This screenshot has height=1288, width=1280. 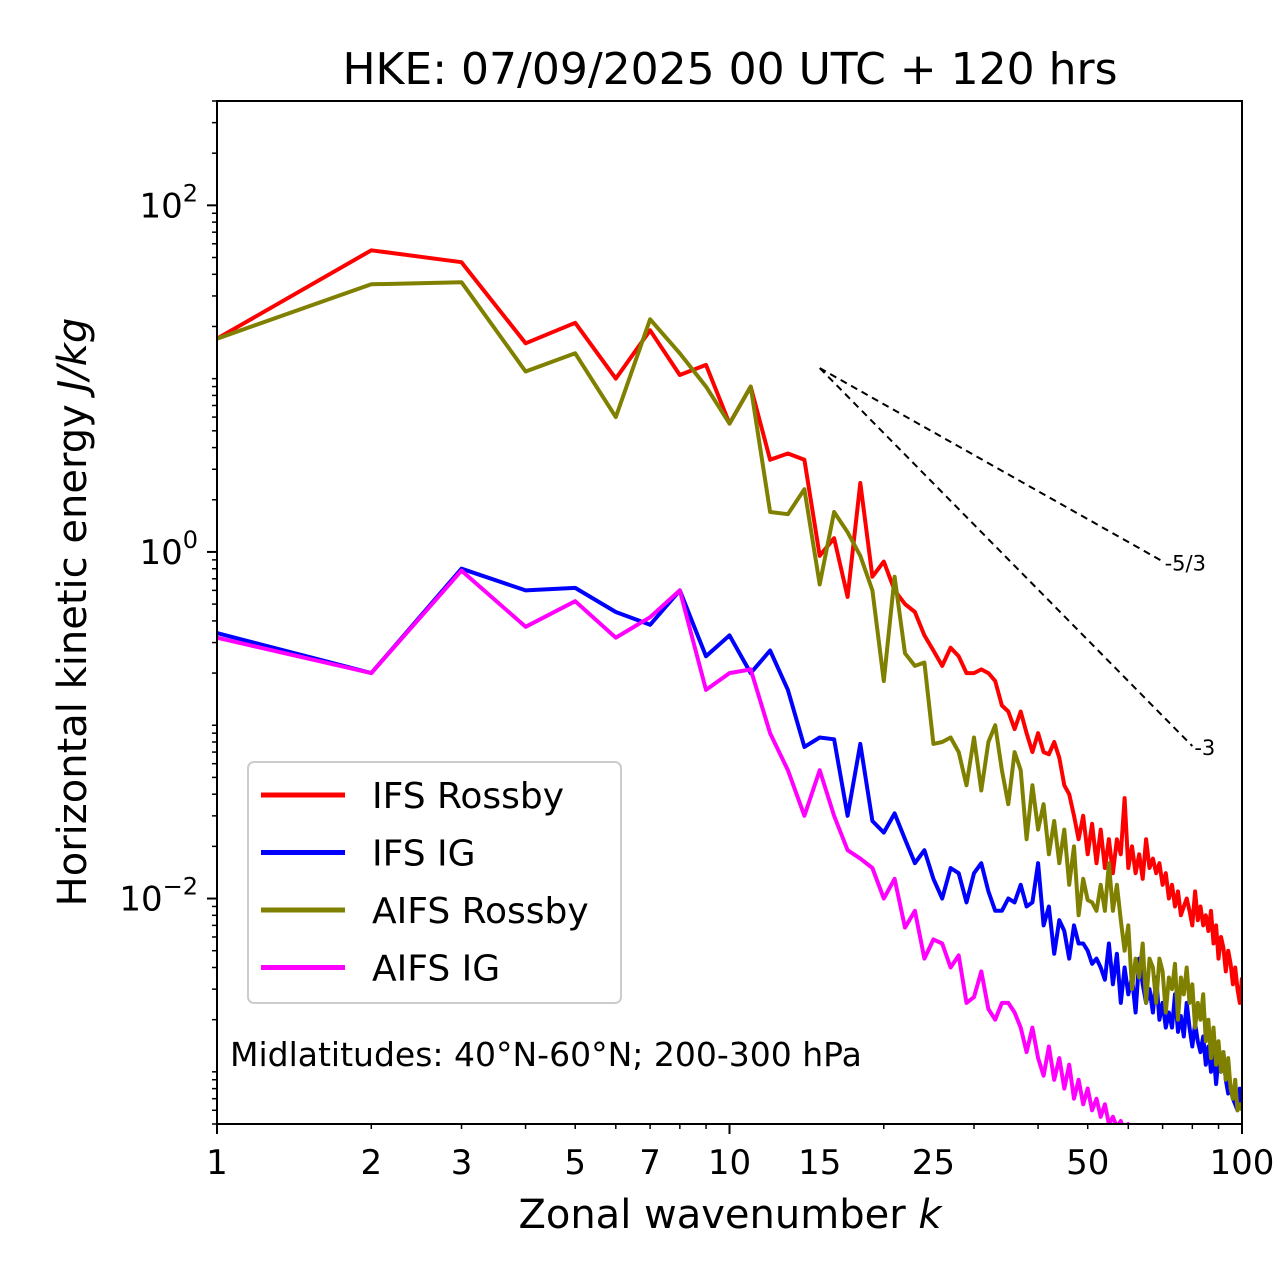 I want to click on legend-label-aifs-rossby: AIFS Rossby, so click(x=480, y=911).